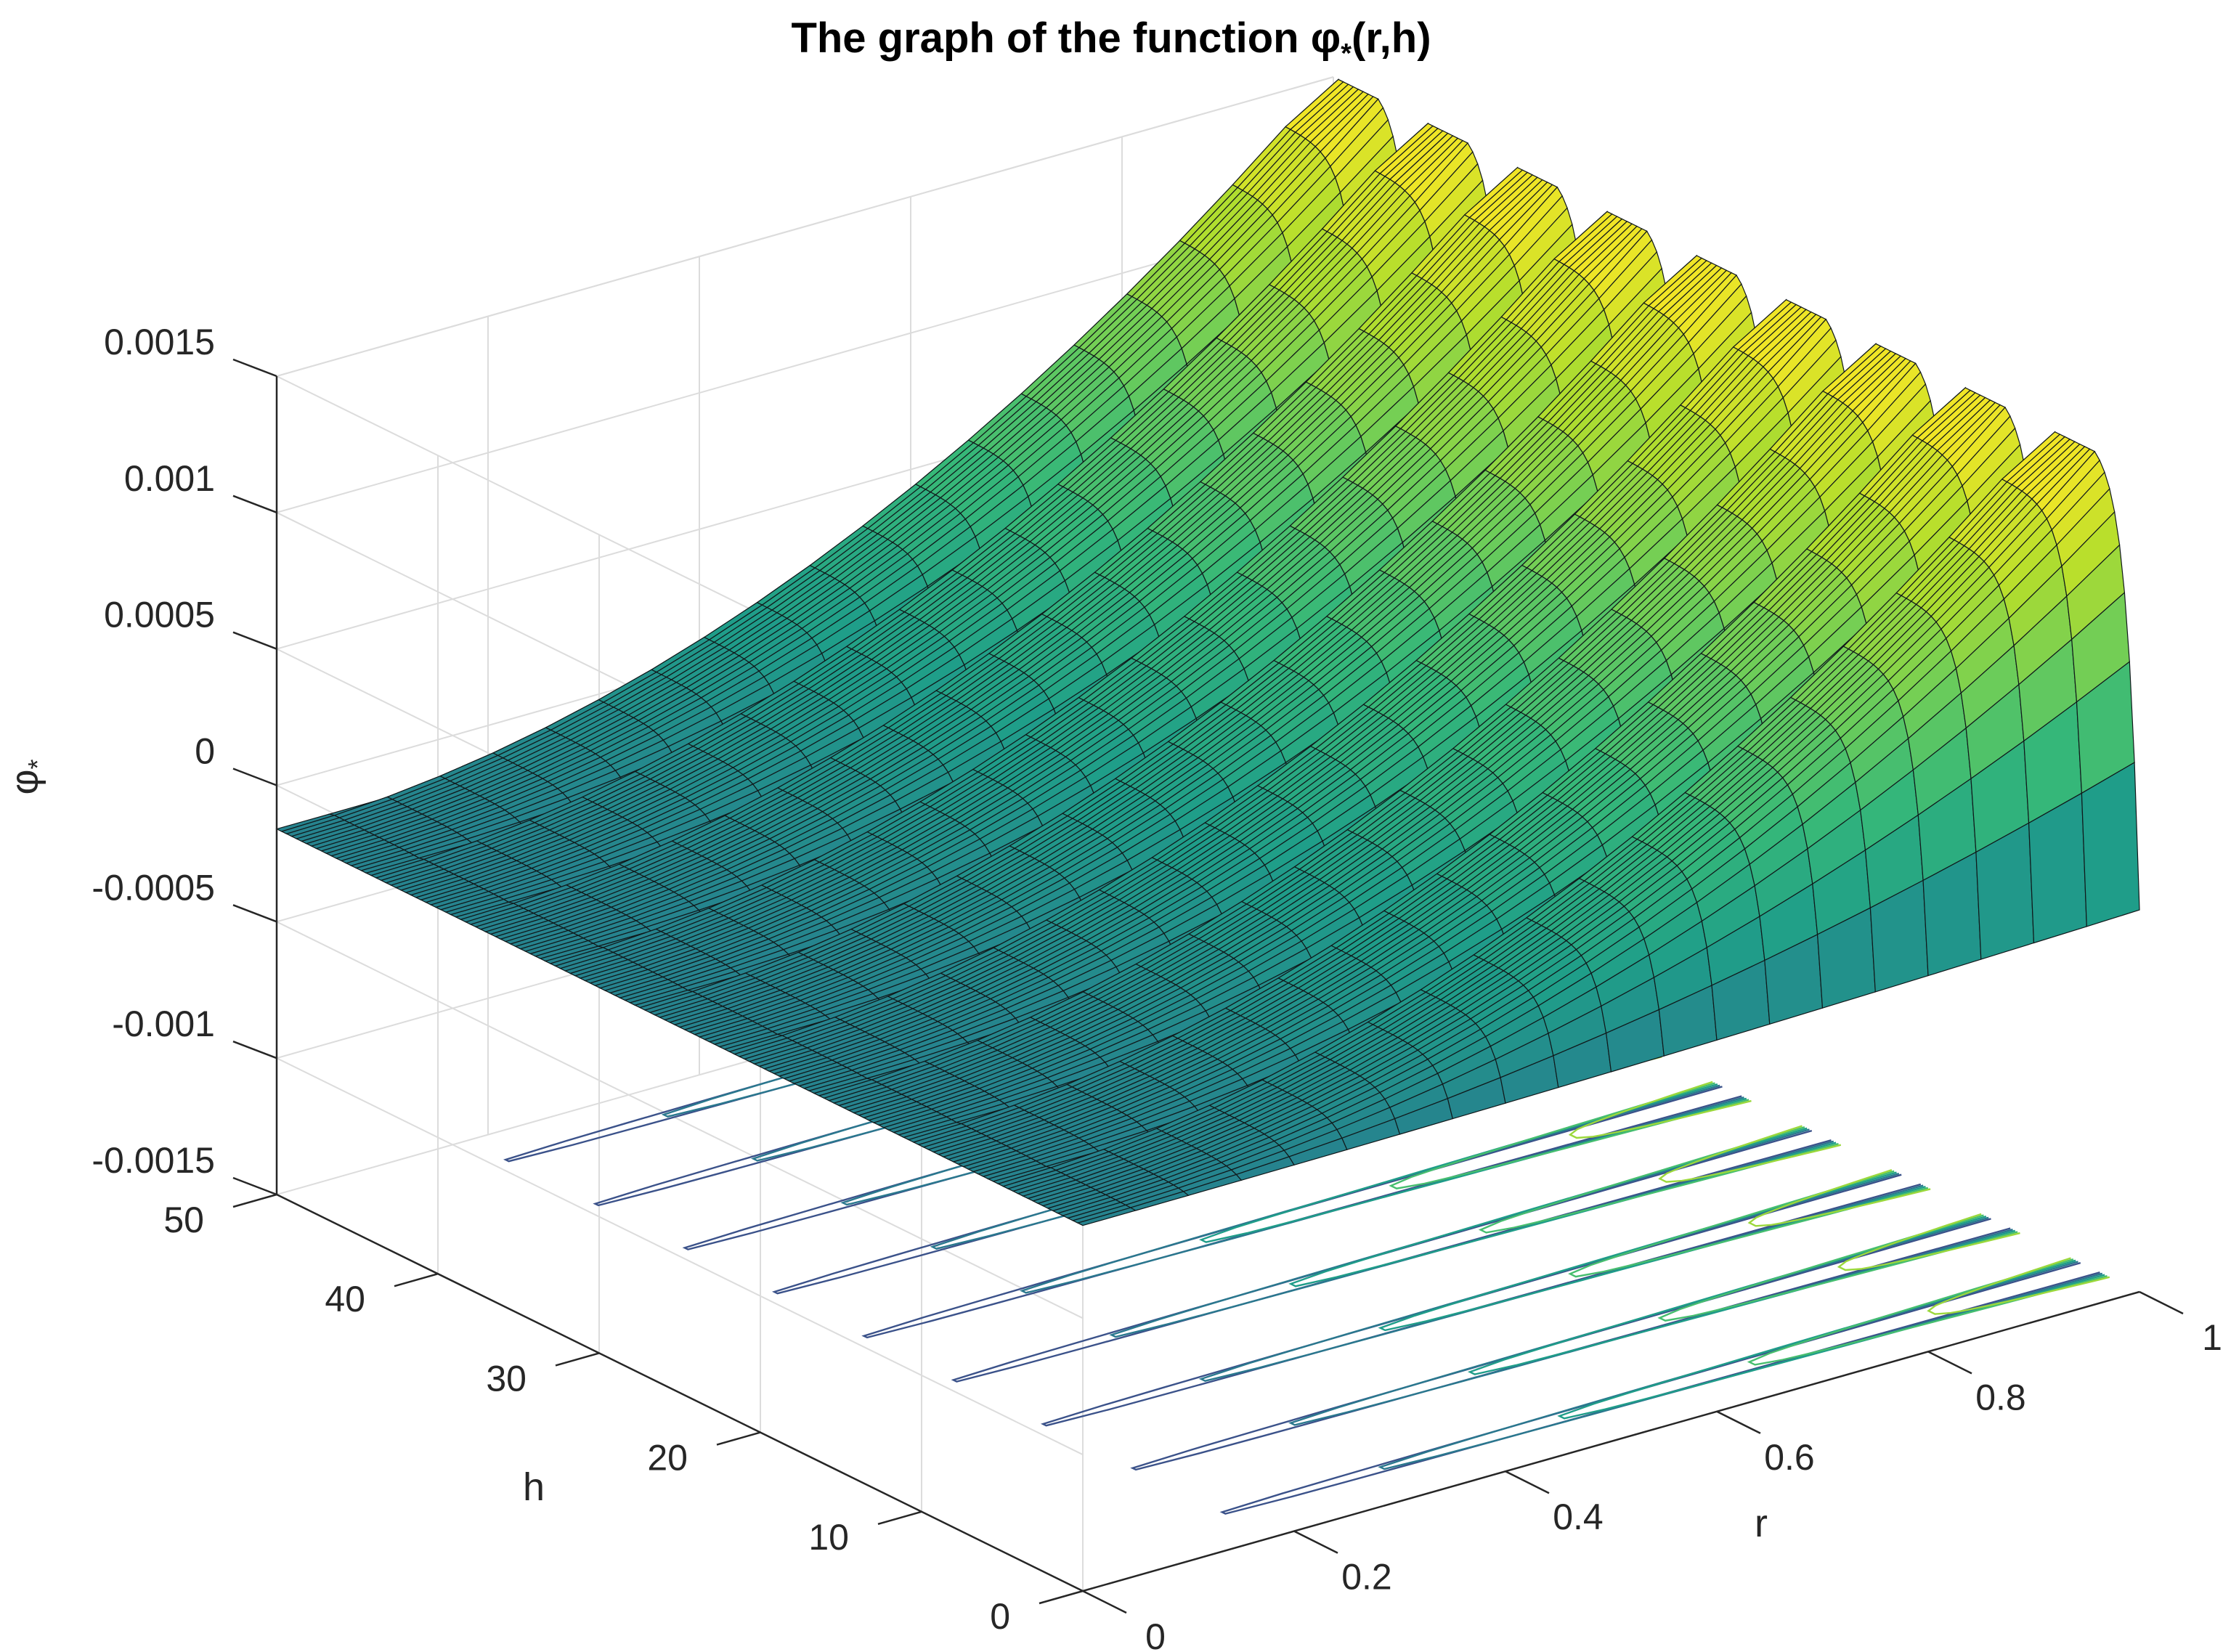  Describe the element at coordinates (160, 615) in the screenshot. I see `z-tick-label: 0.0005` at that location.